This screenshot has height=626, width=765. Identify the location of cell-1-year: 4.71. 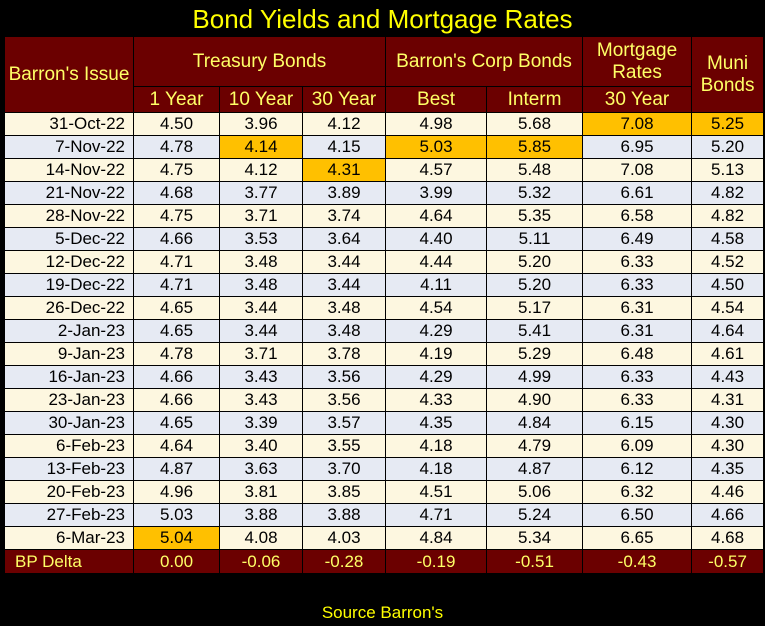
(176, 262).